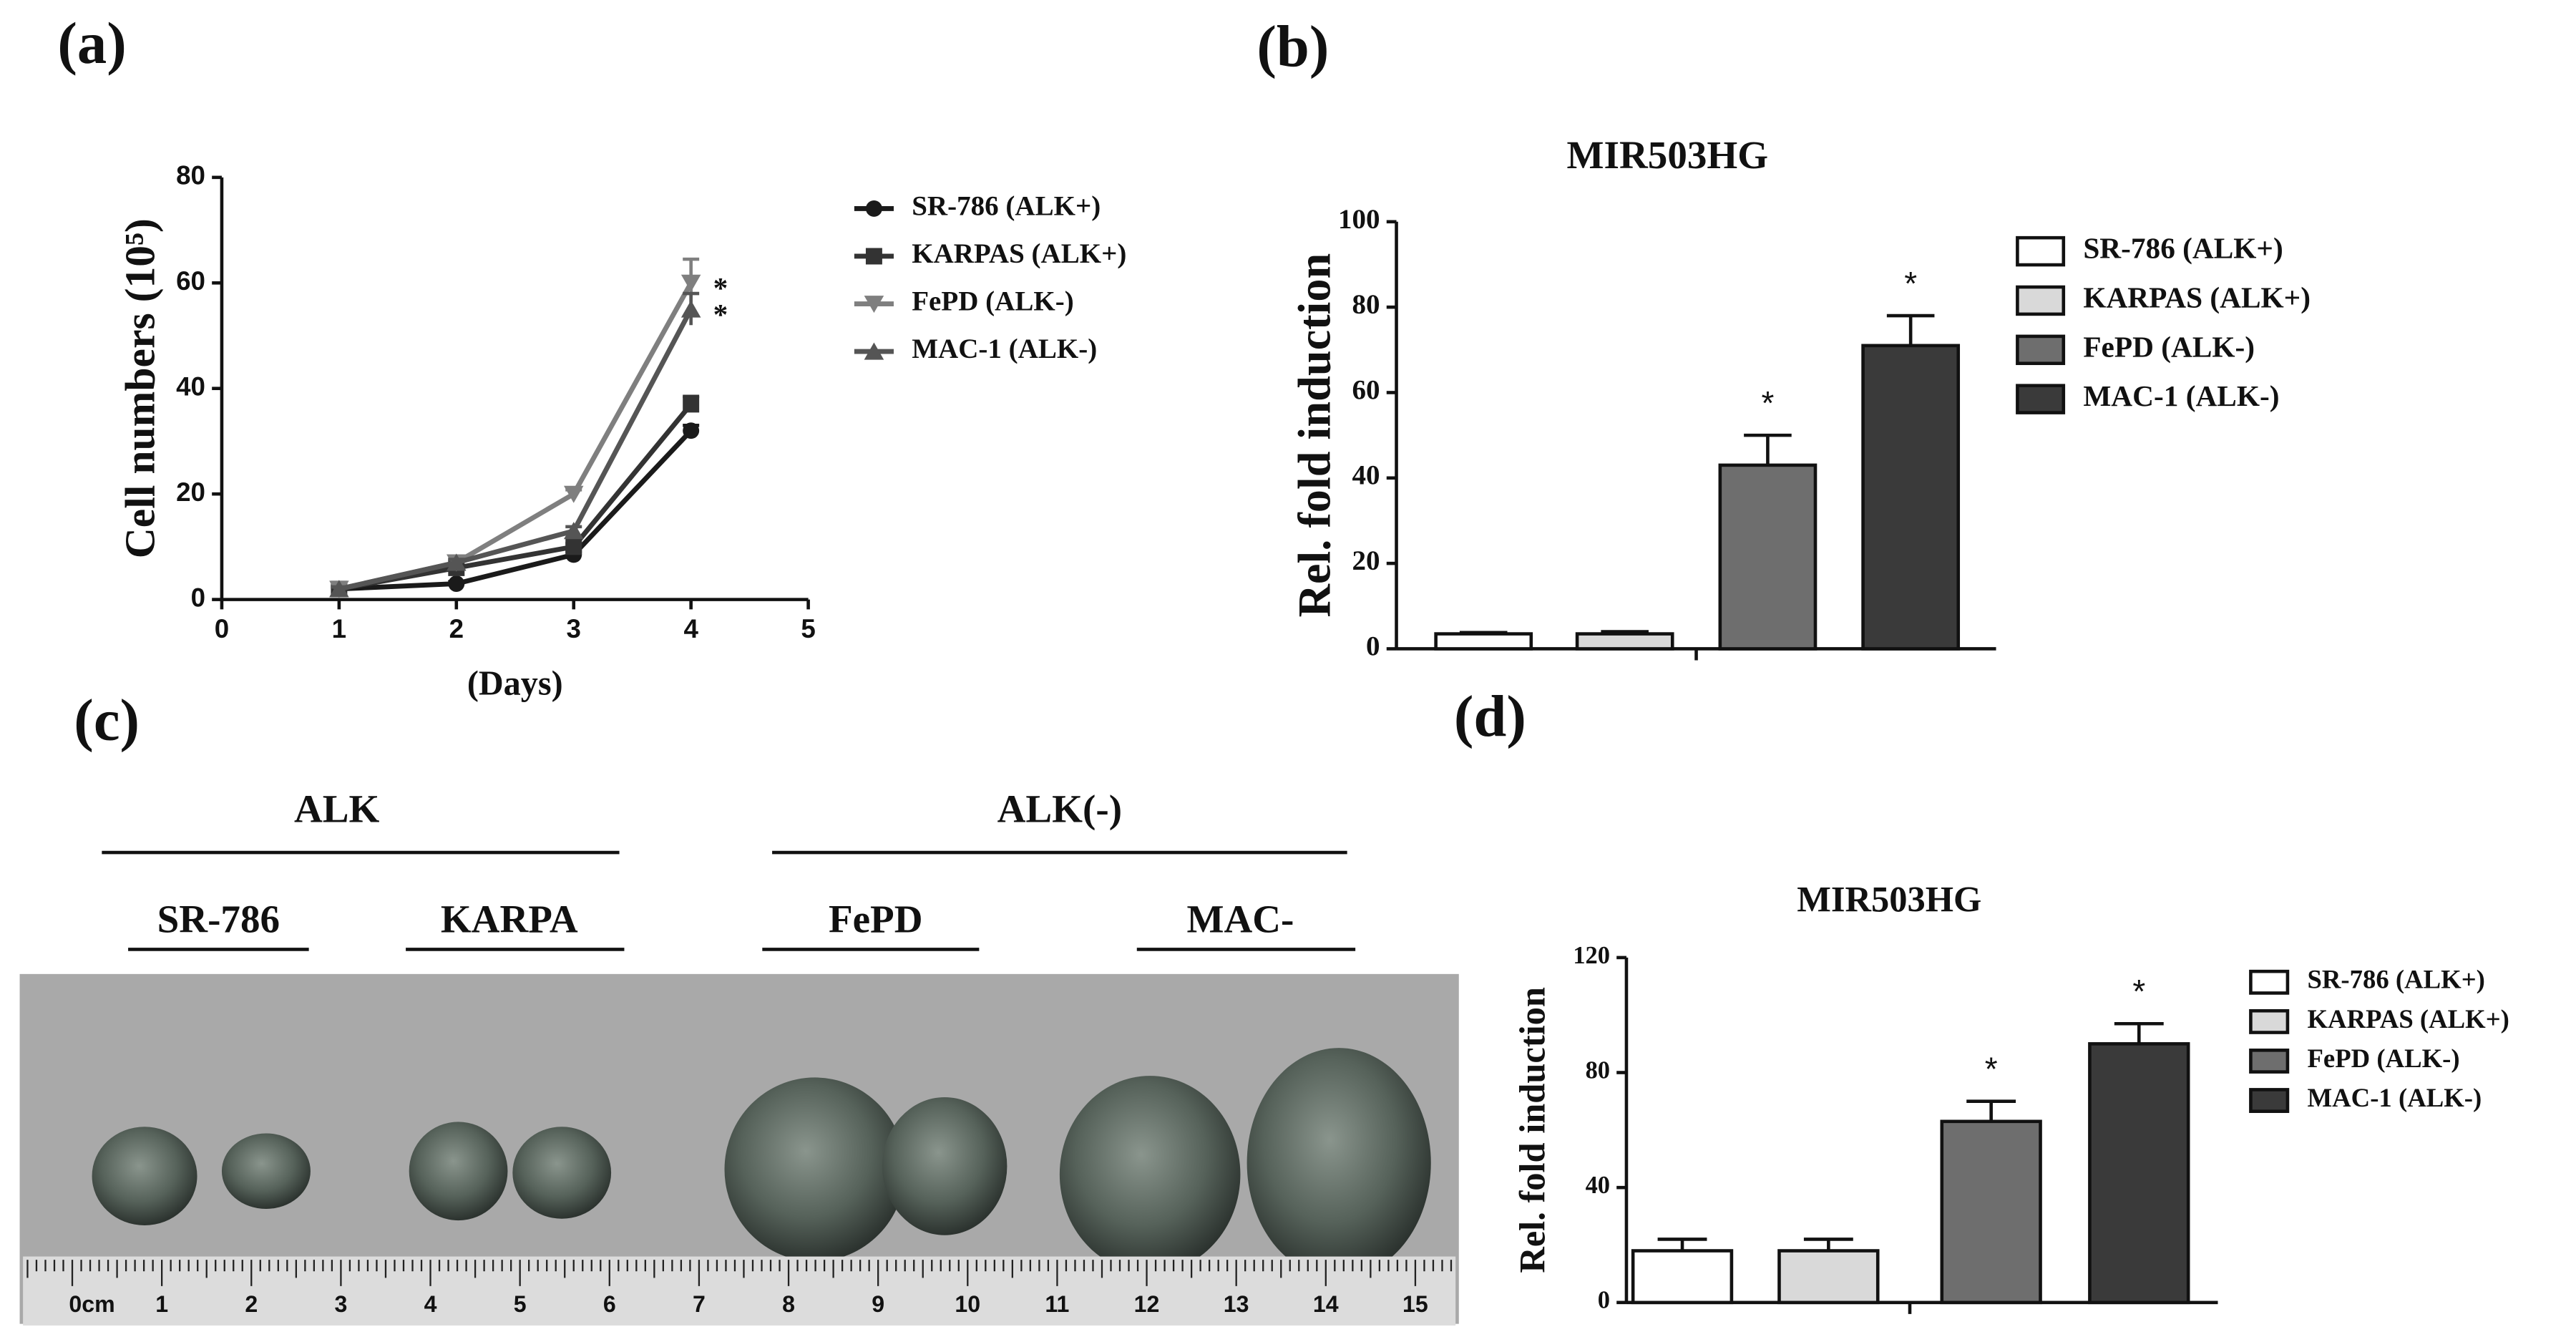 Image resolution: width=2576 pixels, height=1337 pixels. Describe the element at coordinates (456, 628) in the screenshot. I see `x-tick-label: 2` at that location.